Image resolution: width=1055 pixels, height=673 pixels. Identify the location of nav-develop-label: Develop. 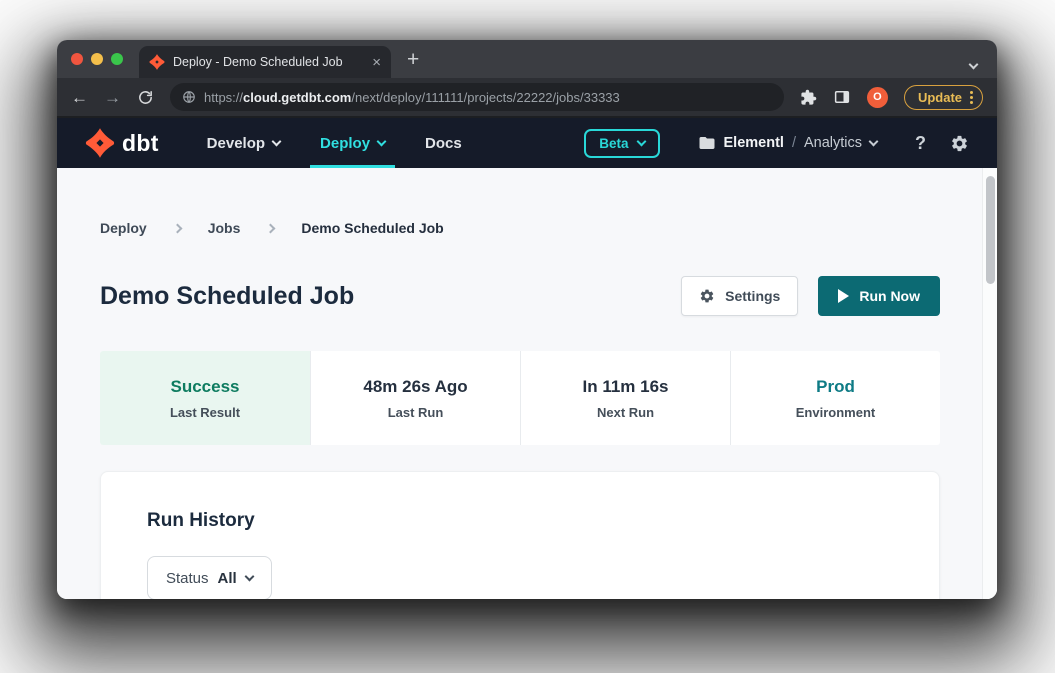
(236, 143).